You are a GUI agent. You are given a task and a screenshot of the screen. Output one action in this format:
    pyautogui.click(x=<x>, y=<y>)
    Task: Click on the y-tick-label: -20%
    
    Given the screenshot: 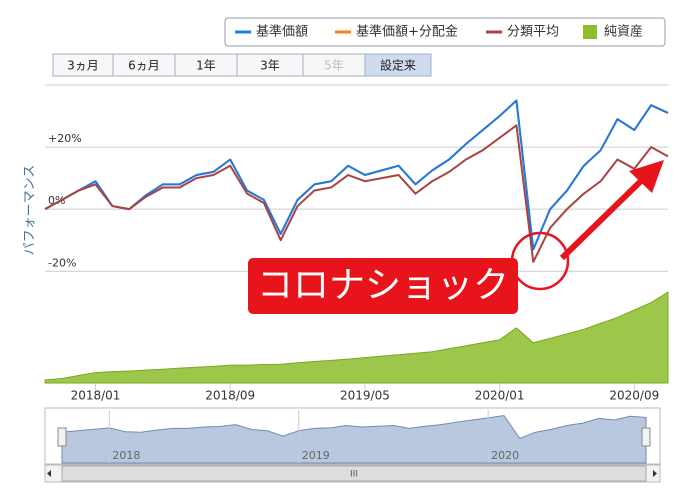 What is the action you would take?
    pyautogui.click(x=62, y=262)
    